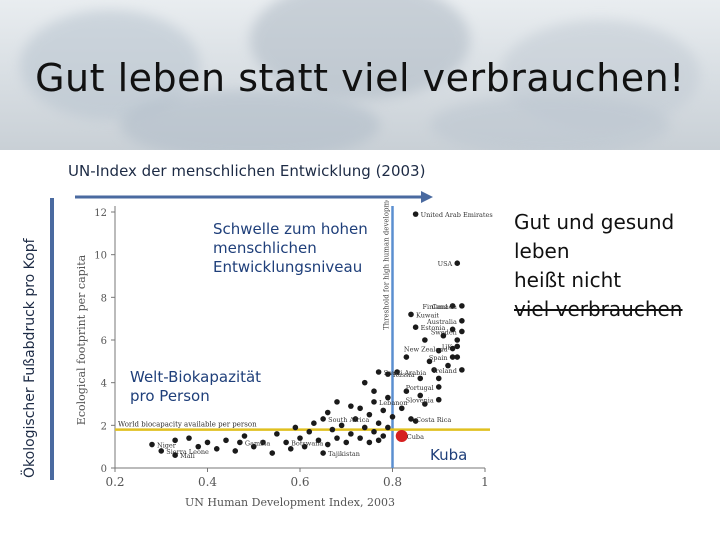 The height and width of the screenshot is (540, 720). Describe the element at coordinates (104, 341) in the screenshot. I see `y-tick-label: 6` at that location.